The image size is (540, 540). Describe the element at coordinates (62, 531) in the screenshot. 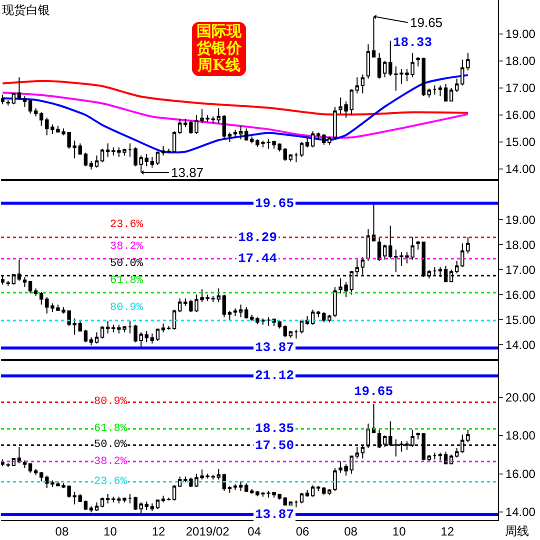

I see `x-tick-label: 08` at that location.